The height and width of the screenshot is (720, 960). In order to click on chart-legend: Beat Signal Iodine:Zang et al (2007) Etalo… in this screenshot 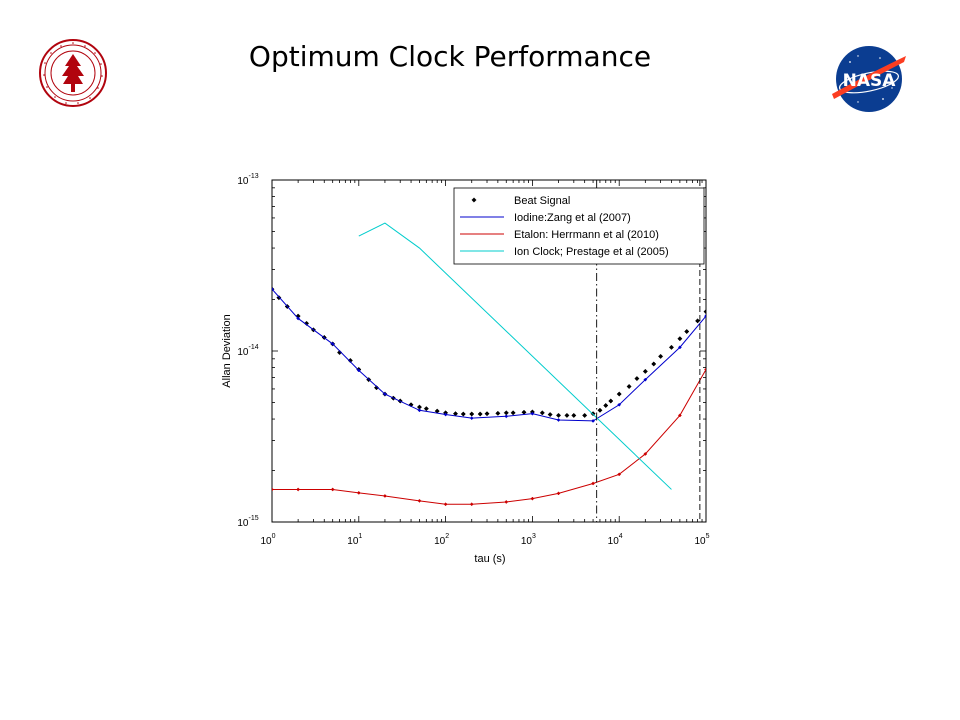, I will do `click(579, 226)`.